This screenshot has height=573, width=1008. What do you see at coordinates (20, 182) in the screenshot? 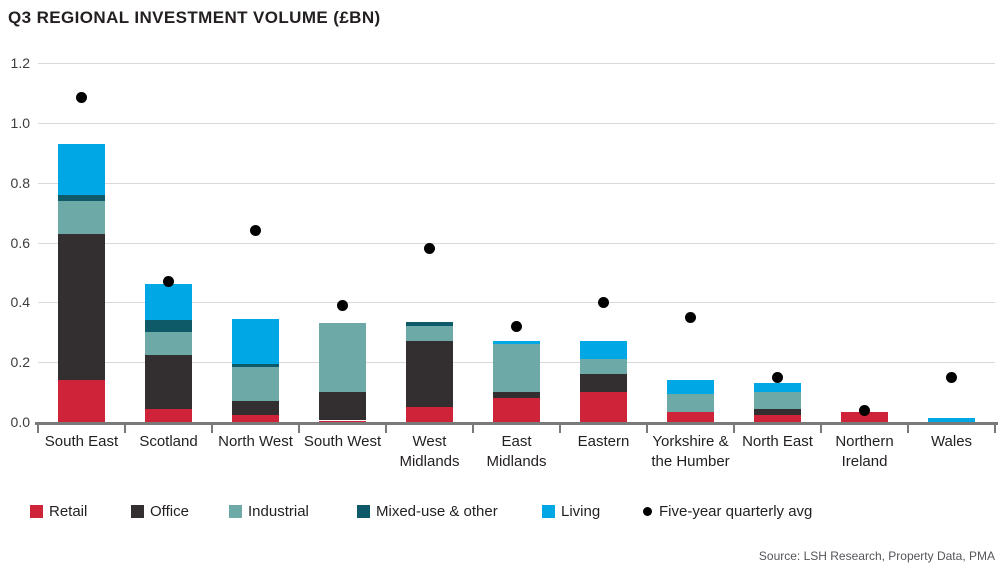
I see `y-axis-tick-label: 0.8` at bounding box center [20, 182].